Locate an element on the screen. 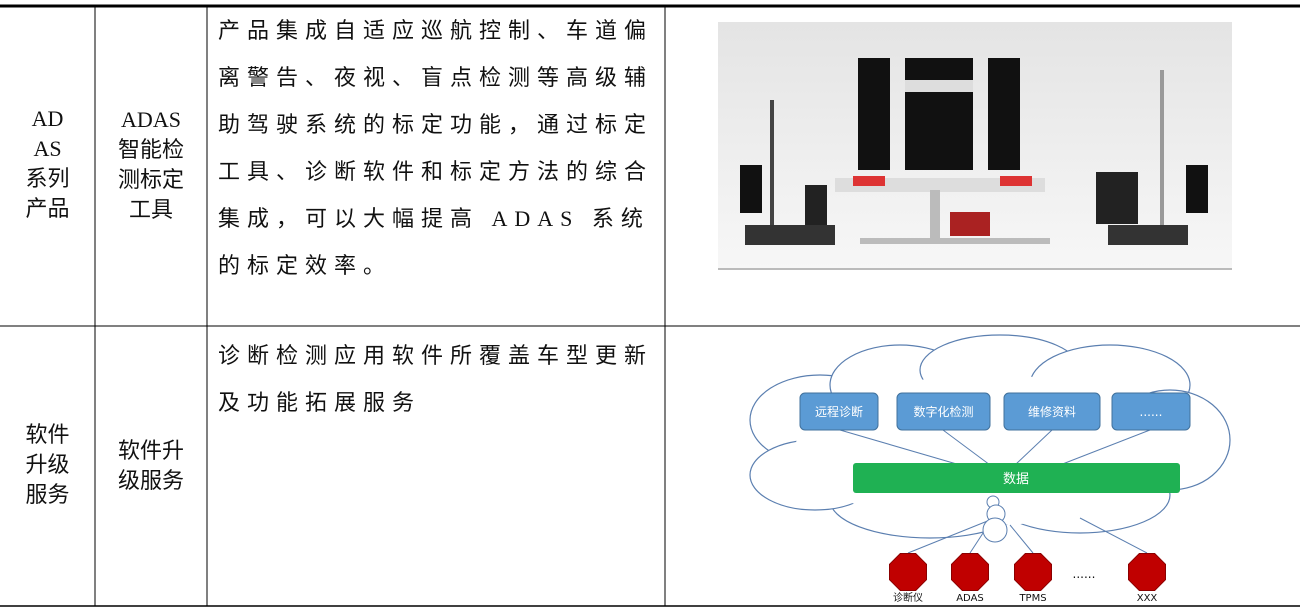 This screenshot has height=610, width=1300. module-label: 数字化检测 is located at coordinates (943, 411).